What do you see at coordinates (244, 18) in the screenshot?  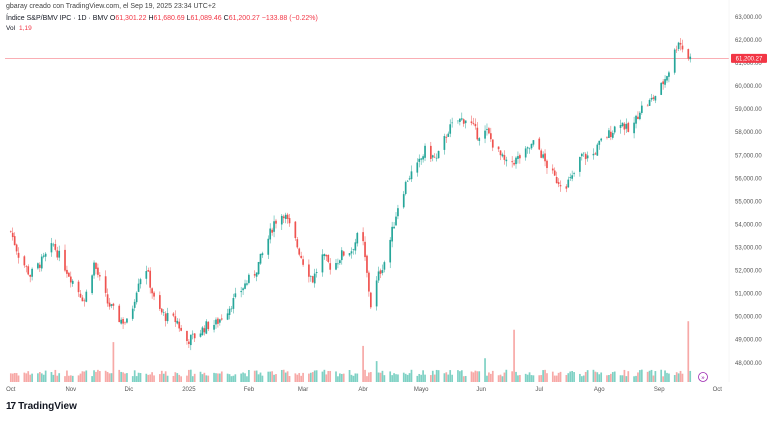 I see `close-value: 61,200.27` at bounding box center [244, 18].